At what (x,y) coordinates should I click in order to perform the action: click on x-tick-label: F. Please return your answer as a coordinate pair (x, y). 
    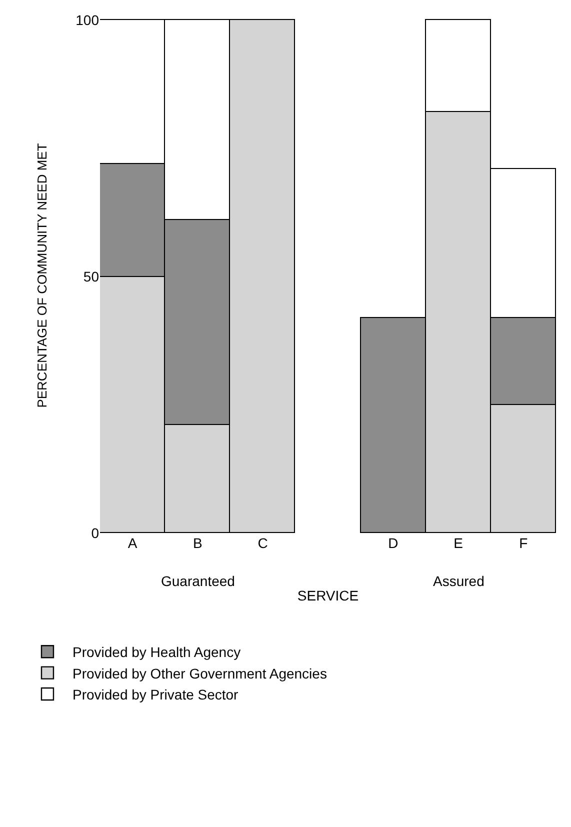
    Looking at the image, I should click on (523, 543).